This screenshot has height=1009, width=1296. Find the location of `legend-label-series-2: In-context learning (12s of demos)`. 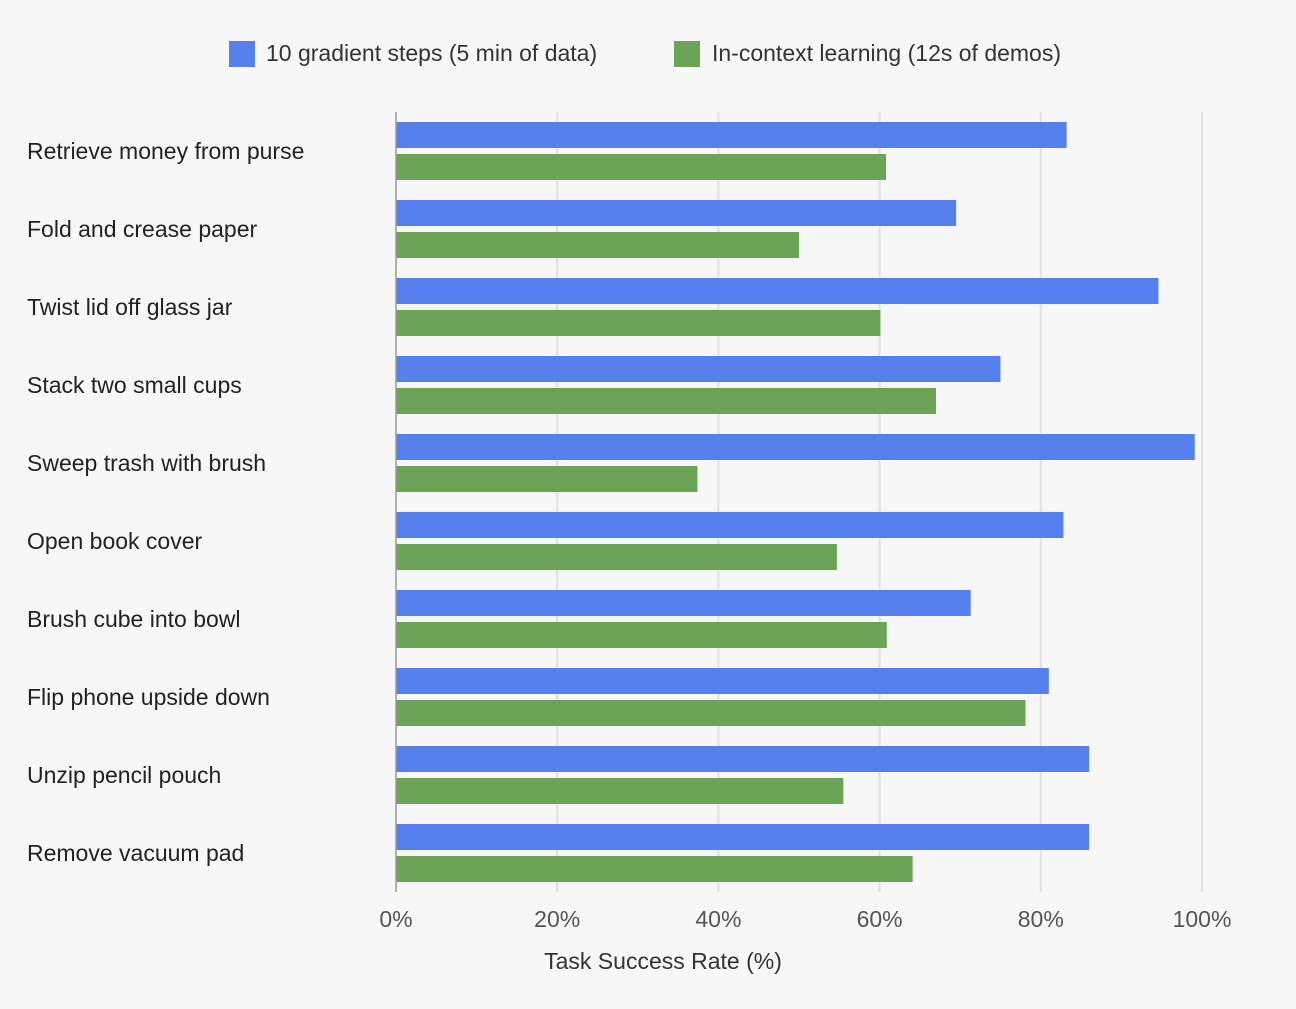

legend-label-series-2: In-context learning (12s of demos) is located at coordinates (886, 53).